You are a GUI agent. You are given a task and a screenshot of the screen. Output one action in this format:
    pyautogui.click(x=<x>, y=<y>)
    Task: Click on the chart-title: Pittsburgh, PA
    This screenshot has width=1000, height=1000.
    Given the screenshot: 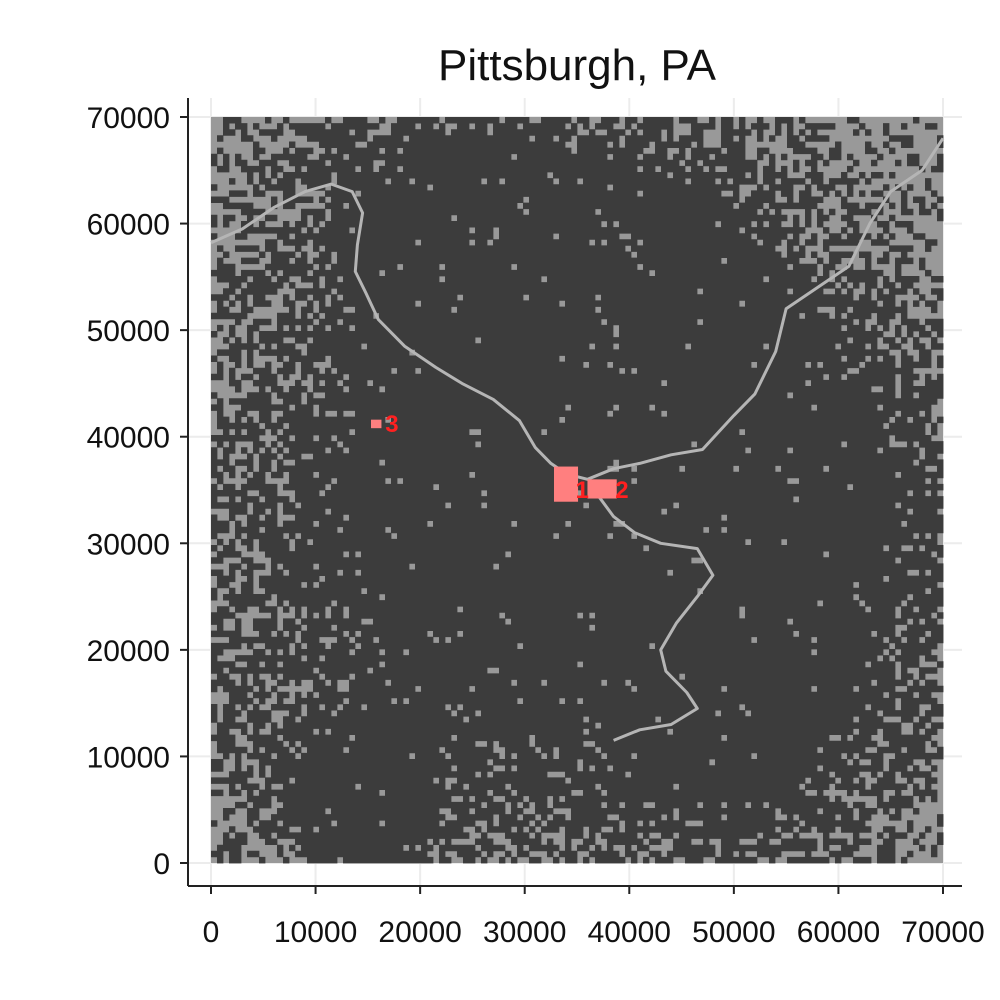 What is the action you would take?
    pyautogui.click(x=577, y=65)
    